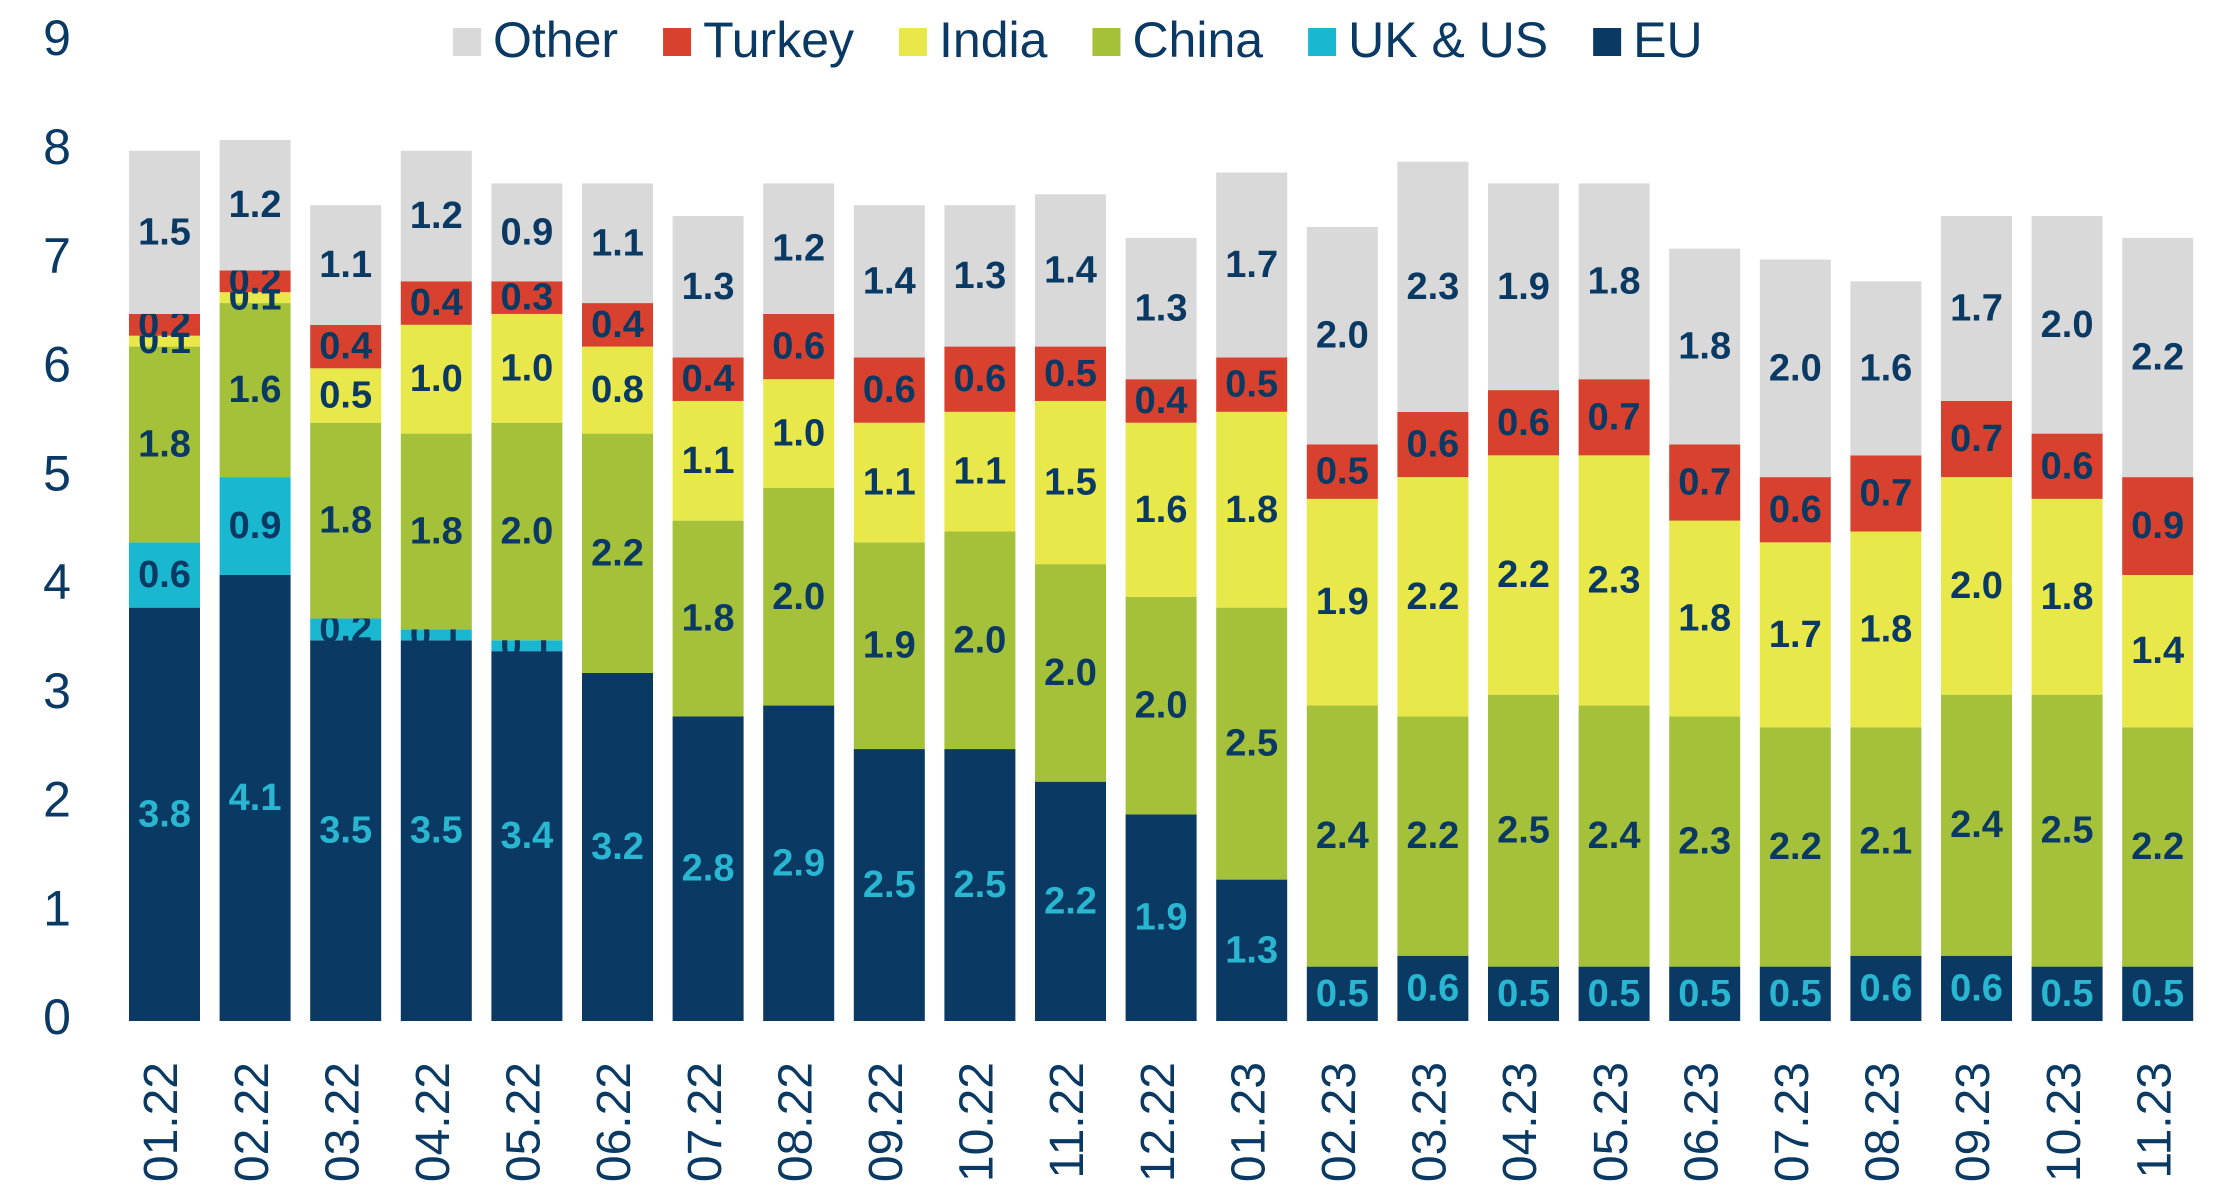 This screenshot has width=2223, height=1191. I want to click on x-tick-label: 11.22, so click(1067, 1120).